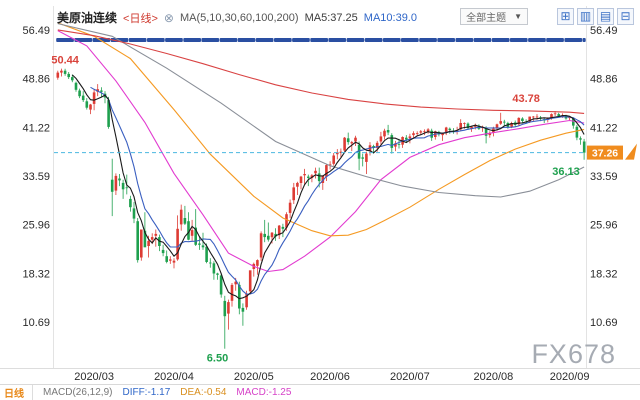 Image resolution: width=640 pixels, height=400 pixels. I want to click on tab-daily: 日线, so click(18, 392).